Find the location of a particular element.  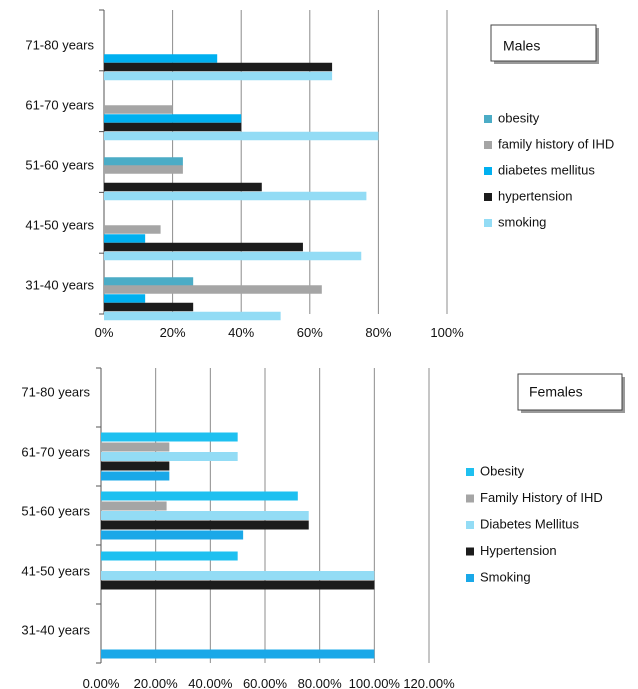

legend-label: Smoking is located at coordinates (505, 576).